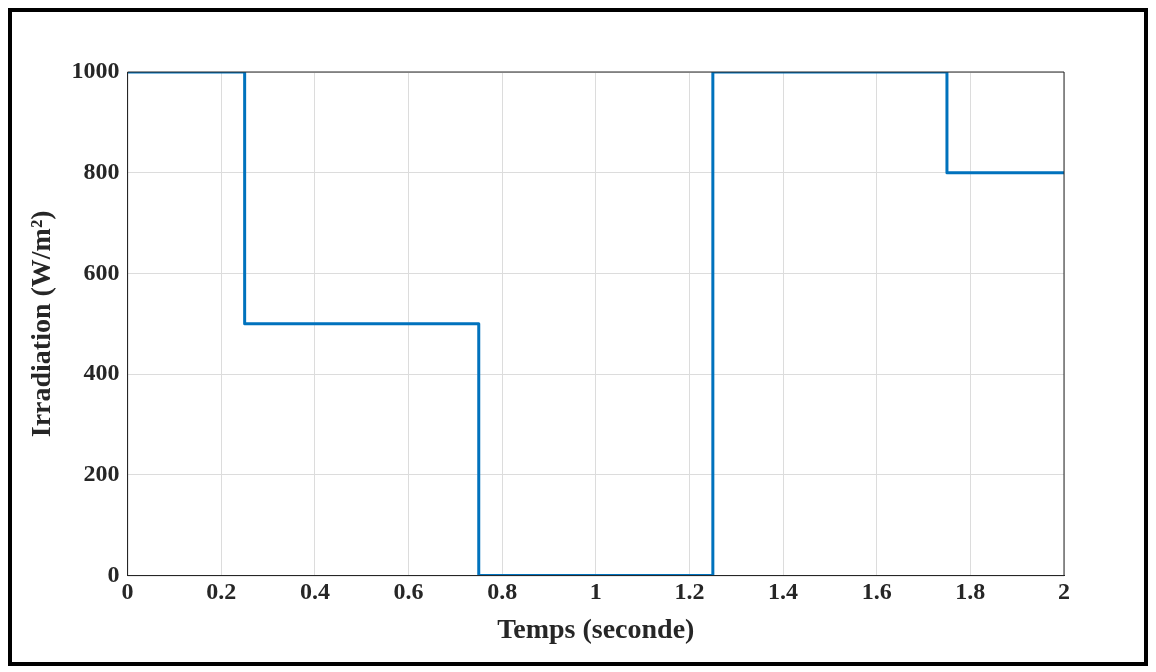 The image size is (1156, 672). I want to click on x-tick-label: 1.8, so click(970, 591).